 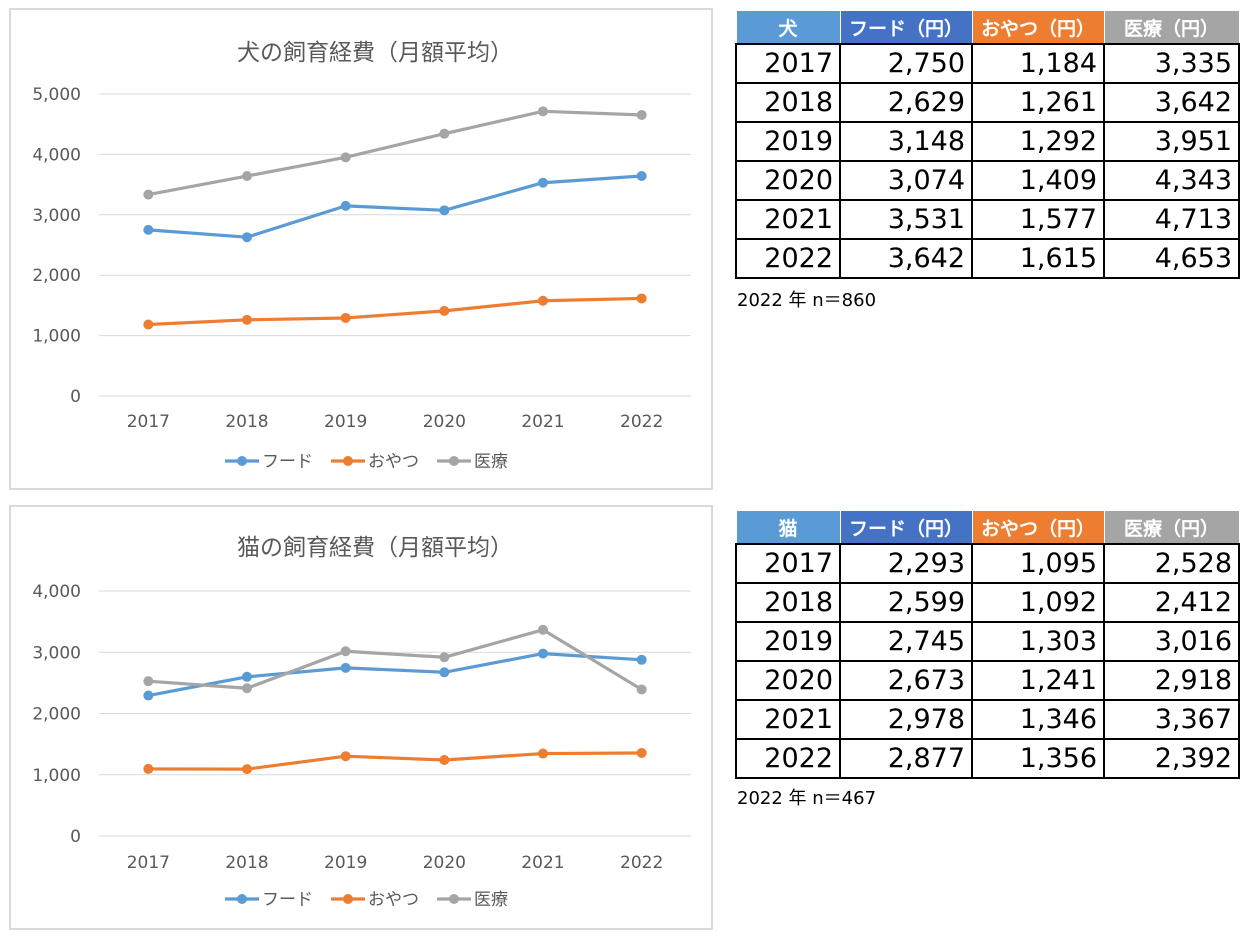 What do you see at coordinates (788, 180) in the screenshot?
I see `table-cell: 2020` at bounding box center [788, 180].